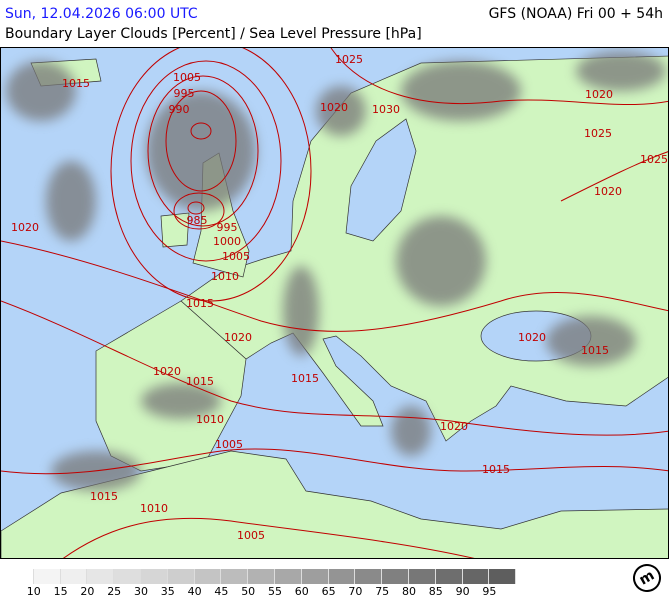  Describe the element at coordinates (301, 591) in the screenshot. I see `legend-label: 60` at that location.